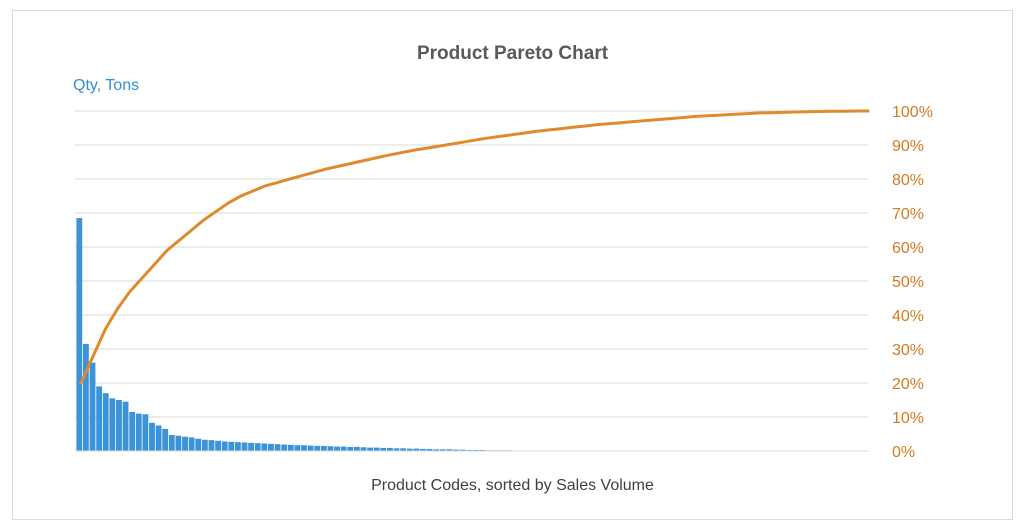 Image resolution: width=1024 pixels, height=529 pixels. I want to click on y-right-tick-label: 40%, so click(908, 316).